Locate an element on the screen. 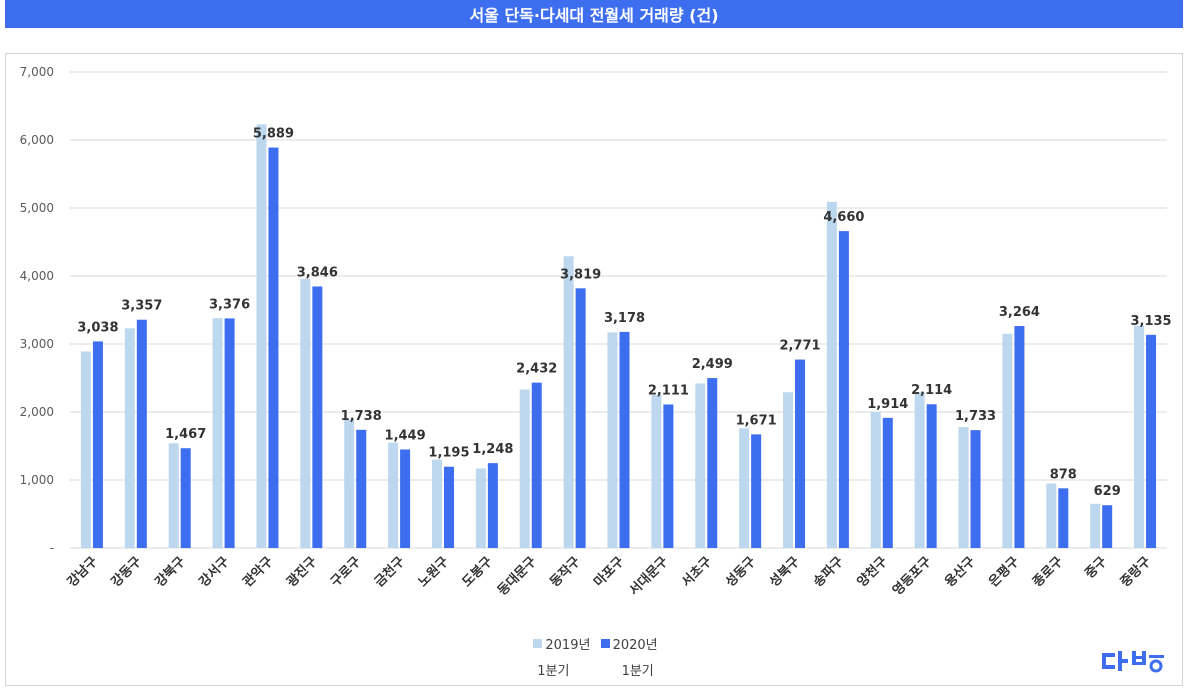 The height and width of the screenshot is (693, 1191). x-tick-label: 동작구 is located at coordinates (565, 571).